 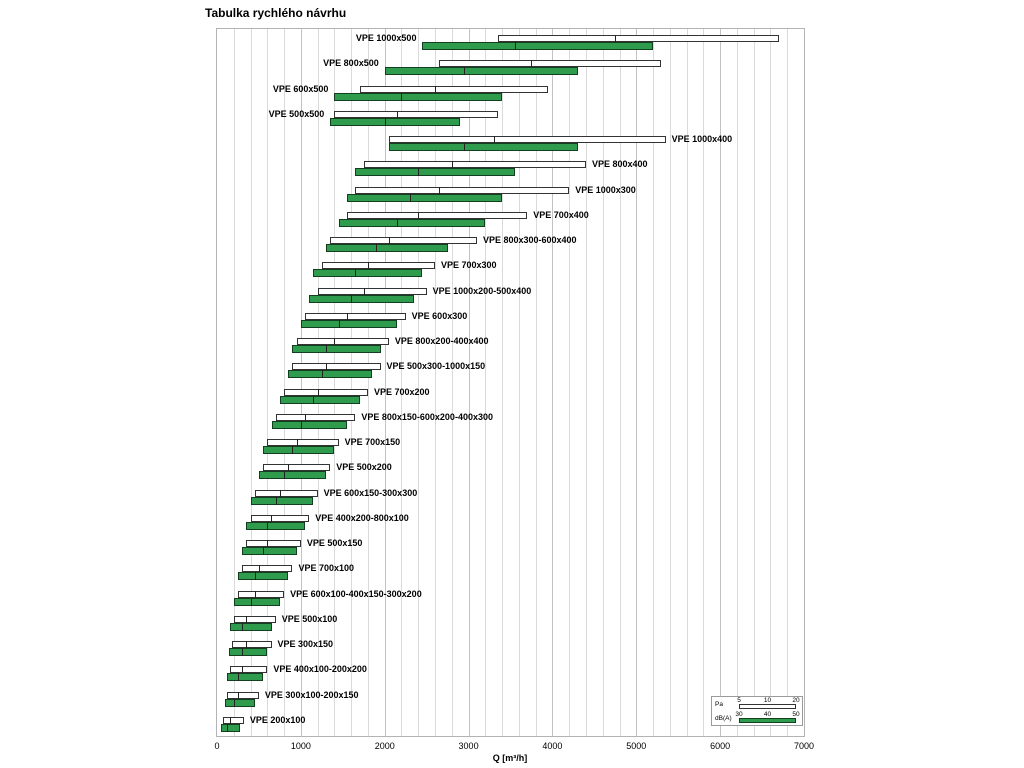 I want to click on legend-level-value: 10, so click(x=767, y=700).